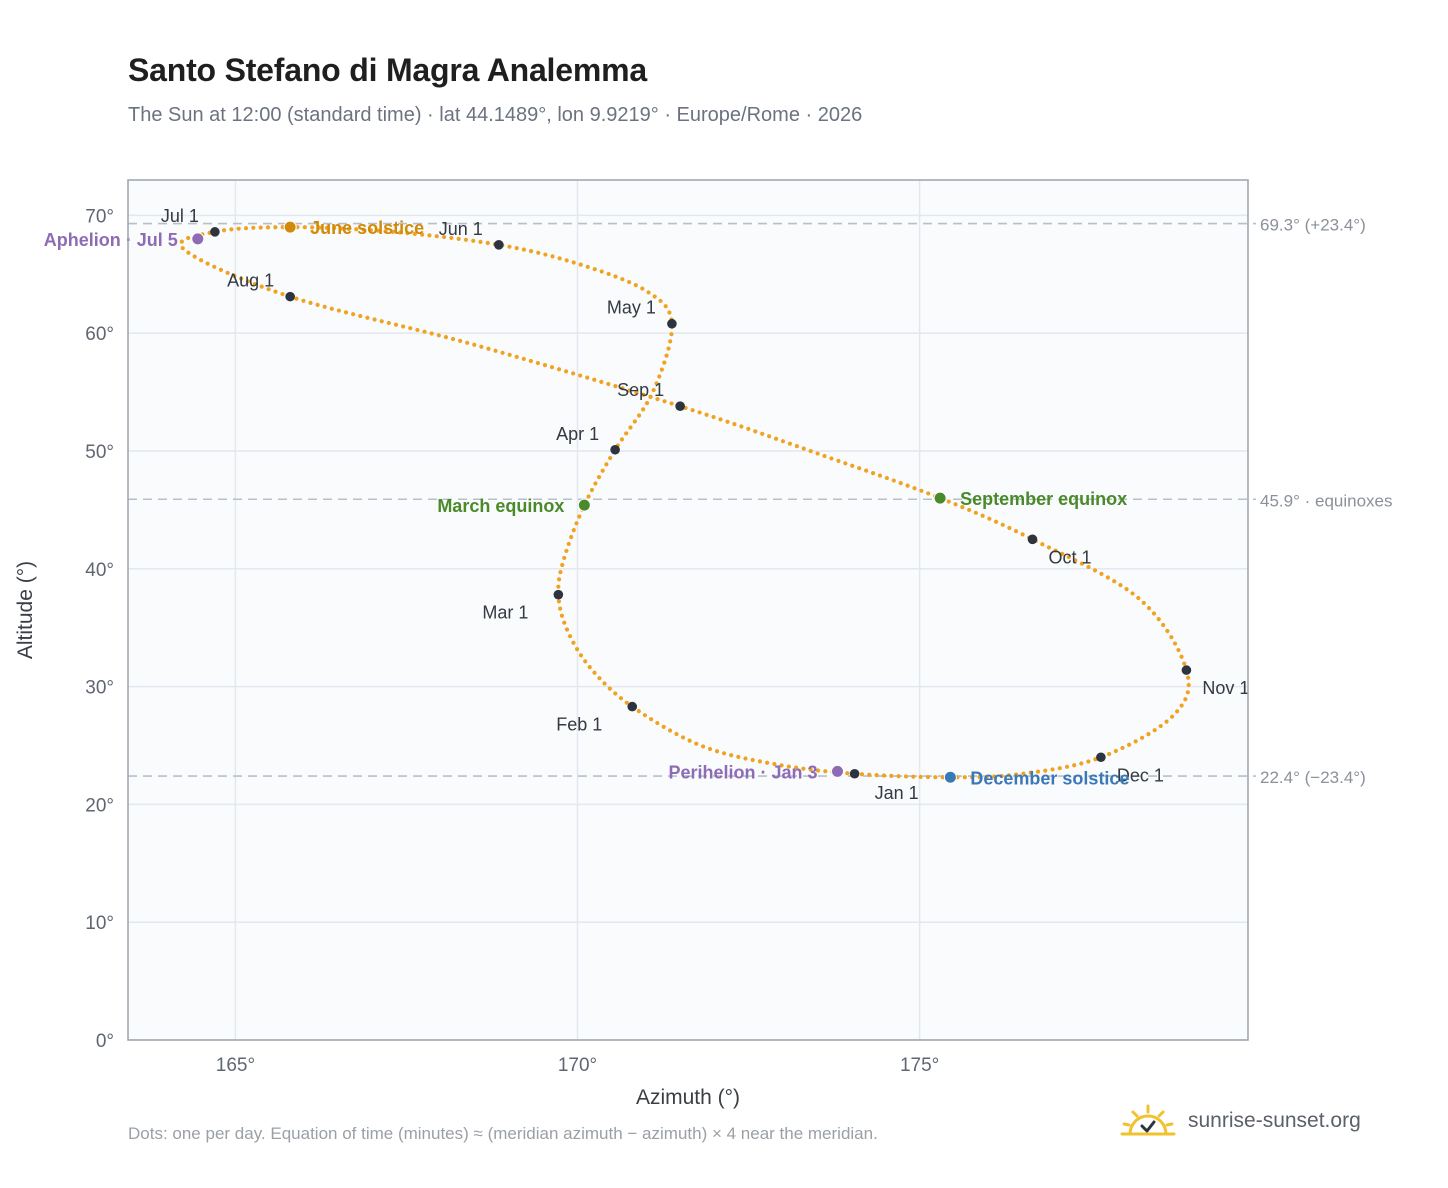 The width and height of the screenshot is (1448, 1188). What do you see at coordinates (105, 1041) in the screenshot?
I see `y-tick-label: 0°` at bounding box center [105, 1041].